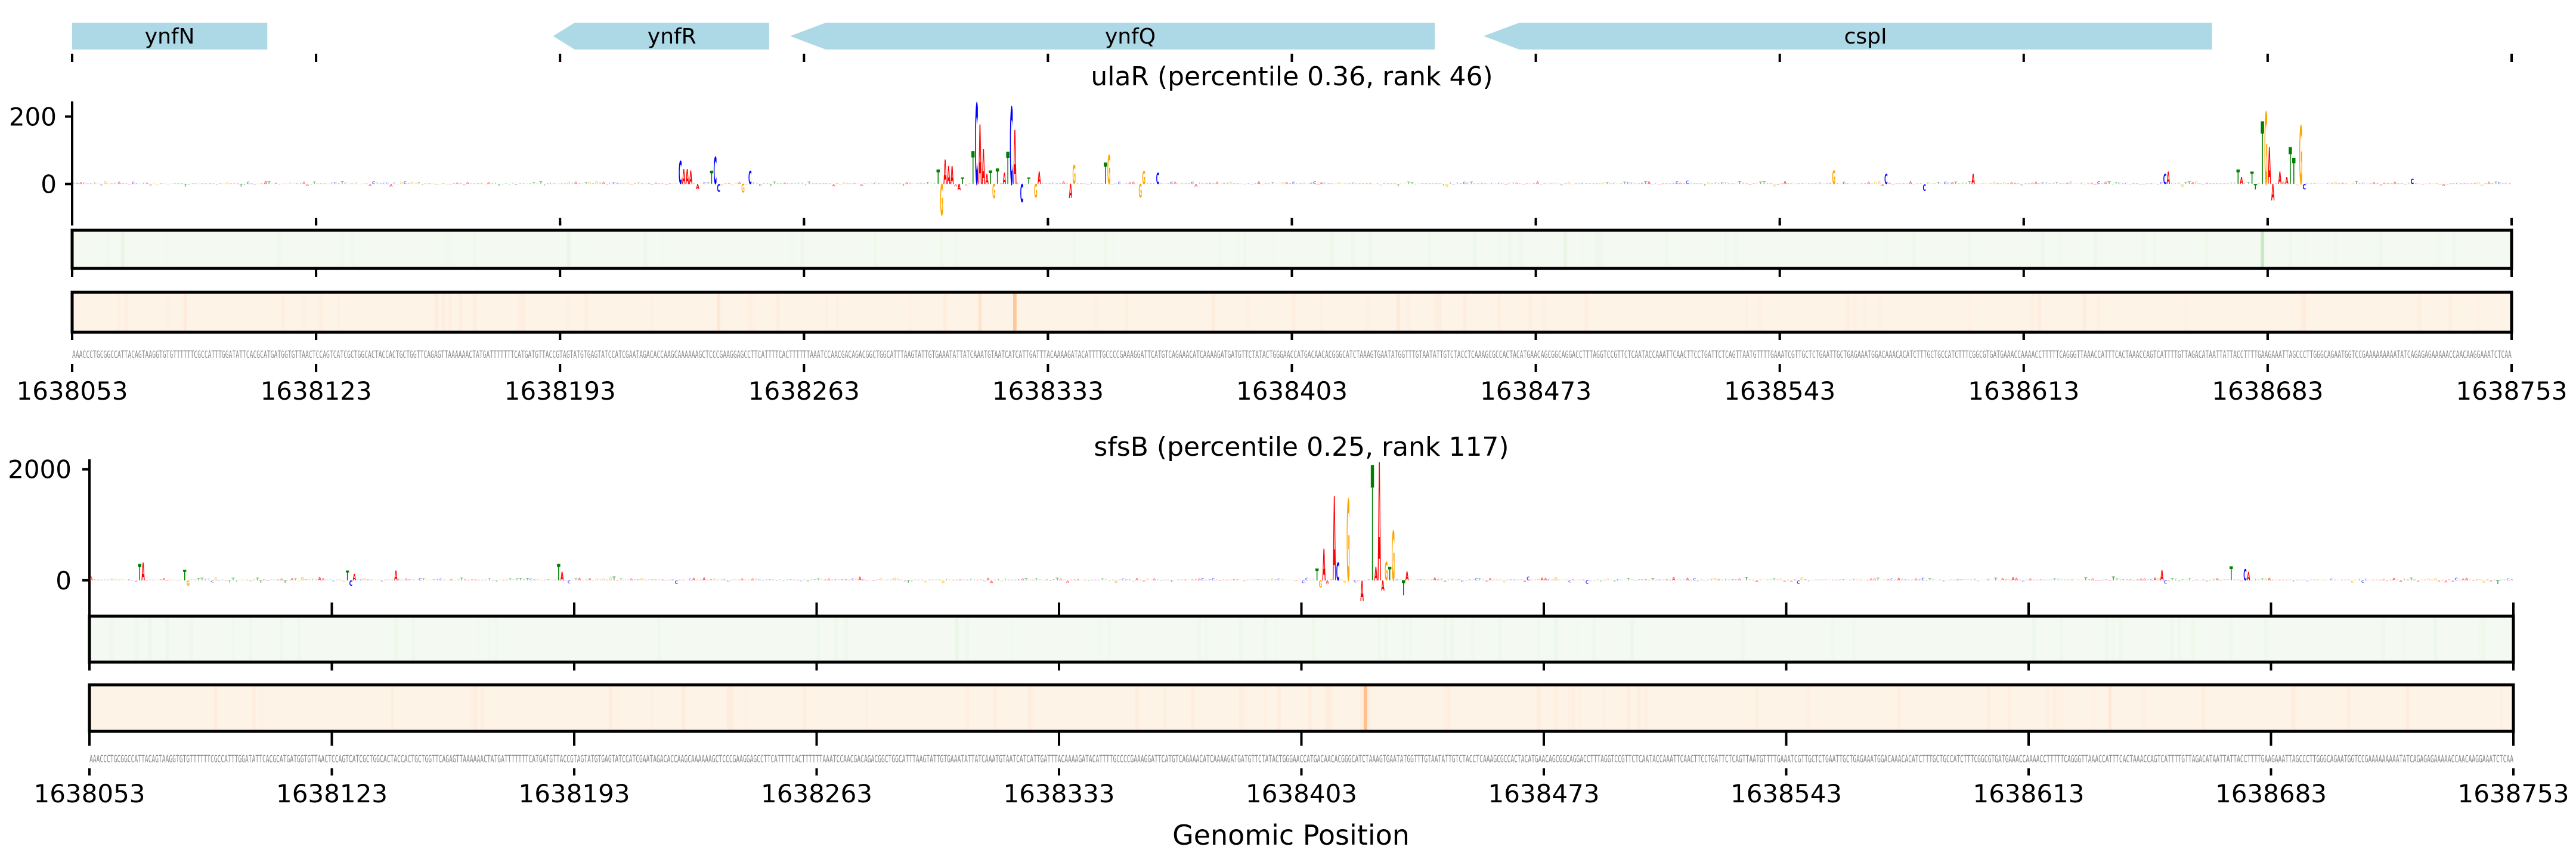 The image size is (2576, 859). What do you see at coordinates (2271, 794) in the screenshot?
I see `x-tick-label: 1638683` at bounding box center [2271, 794].